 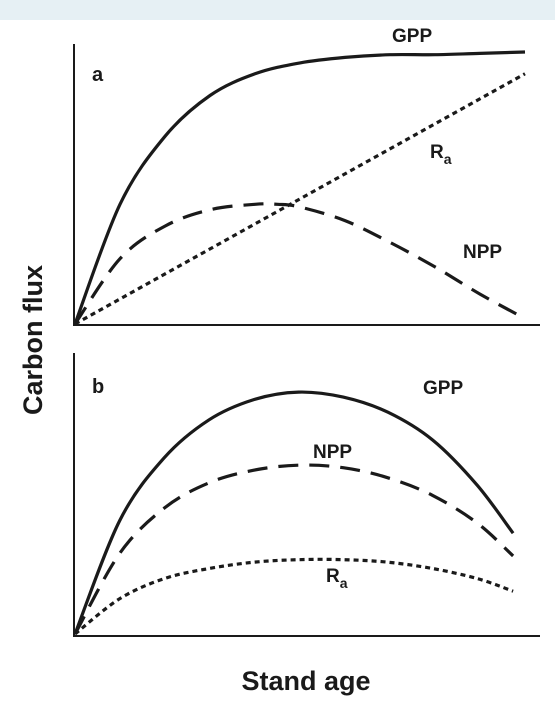 What do you see at coordinates (277, 10) in the screenshot?
I see `top-band` at bounding box center [277, 10].